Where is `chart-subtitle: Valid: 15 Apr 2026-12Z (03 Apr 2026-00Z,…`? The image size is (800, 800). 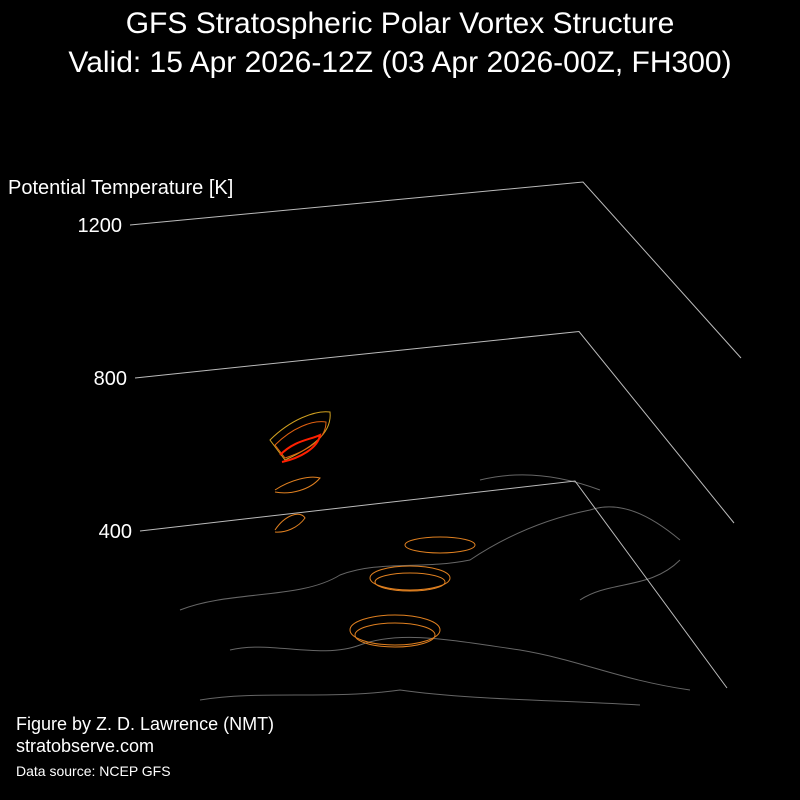 chart-subtitle: Valid: 15 Apr 2026-12Z (03 Apr 2026-00Z,… is located at coordinates (399, 62).